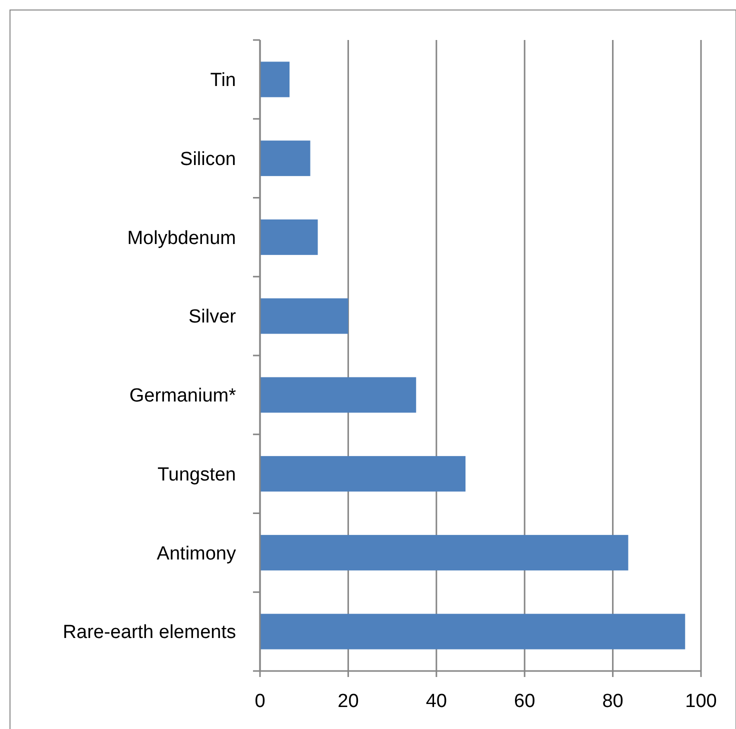 This screenshot has width=736, height=729. I want to click on y-tick-label: Tin, so click(223, 81).